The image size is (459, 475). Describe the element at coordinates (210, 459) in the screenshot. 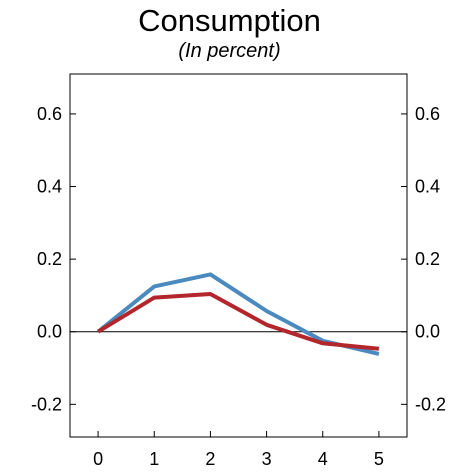

I see `x-tick-label: 2` at that location.